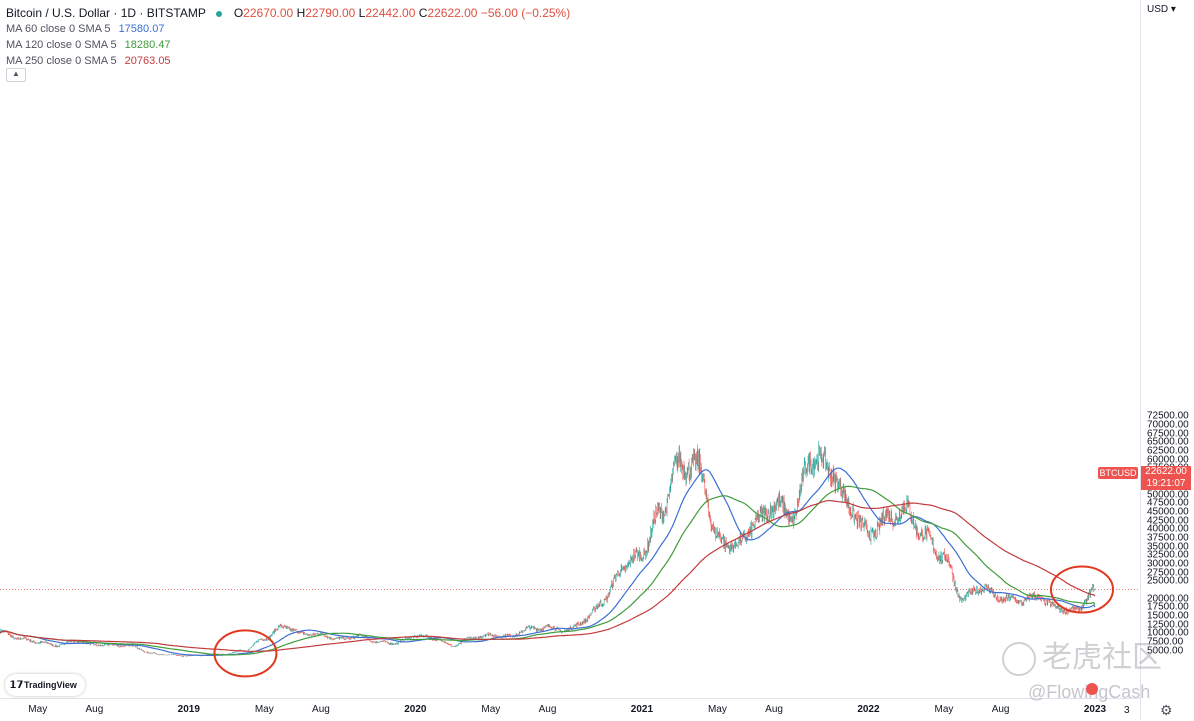 Image resolution: width=1194 pixels, height=721 pixels. What do you see at coordinates (1168, 416) in the screenshot?
I see `price-tick: 72500.00` at bounding box center [1168, 416].